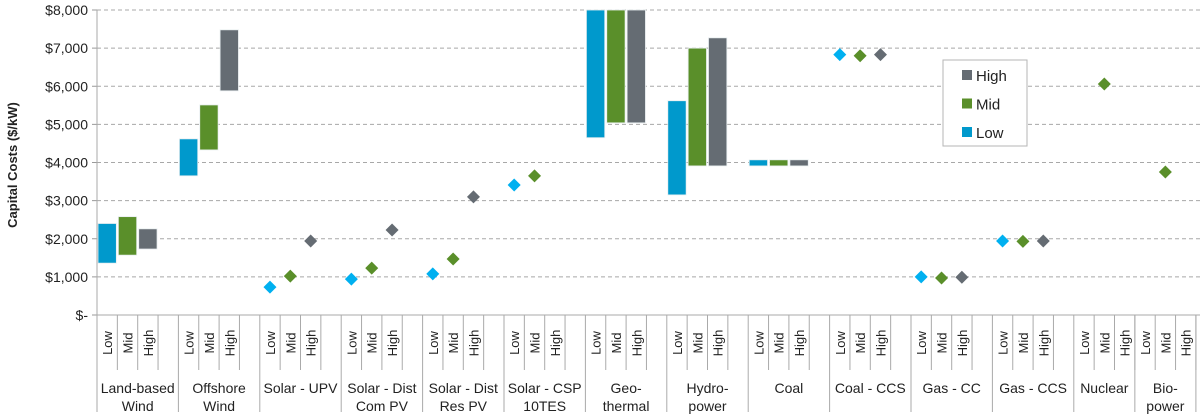 This screenshot has width=1200, height=420. What do you see at coordinates (66, 277) in the screenshot?
I see `y-tick-label: $1,000` at bounding box center [66, 277].